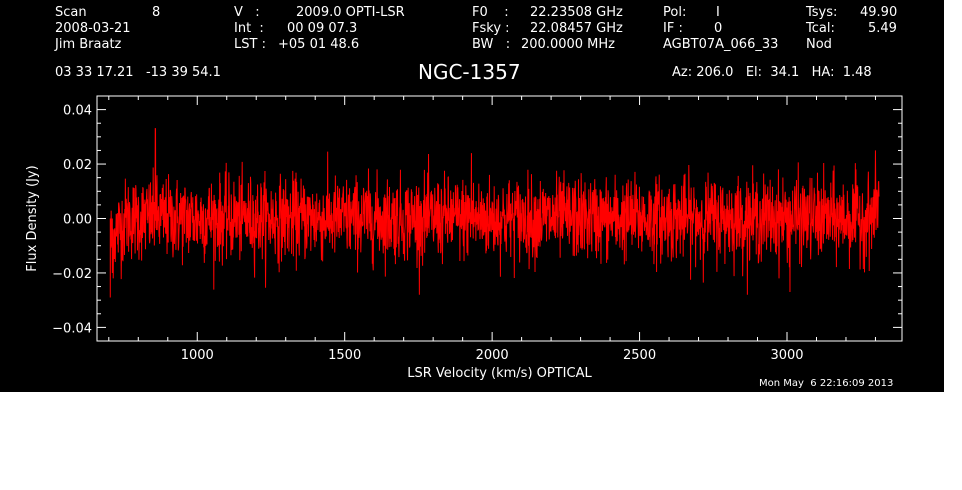 This screenshot has height=490, width=962. What do you see at coordinates (77, 220) in the screenshot?
I see `y-tick-label: 0.00` at bounding box center [77, 220].